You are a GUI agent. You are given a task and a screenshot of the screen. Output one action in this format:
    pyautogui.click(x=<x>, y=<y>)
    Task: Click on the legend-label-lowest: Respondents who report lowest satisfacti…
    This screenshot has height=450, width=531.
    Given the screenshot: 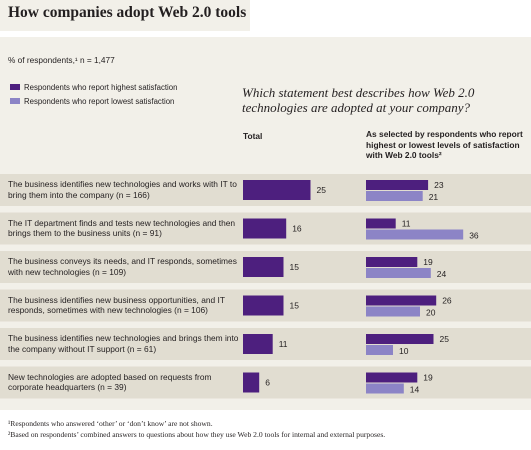 What is the action you would take?
    pyautogui.click(x=99, y=101)
    